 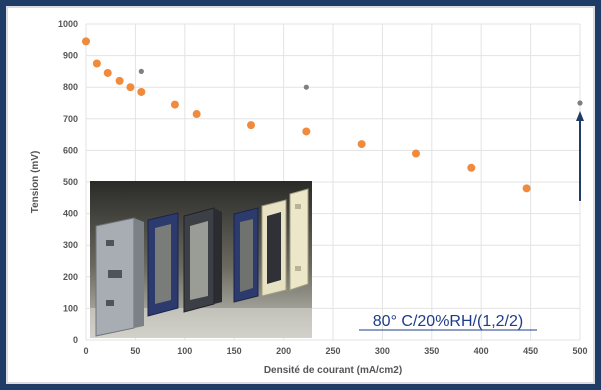 What do you see at coordinates (75, 340) in the screenshot?
I see `y-tick-label: 0` at bounding box center [75, 340].